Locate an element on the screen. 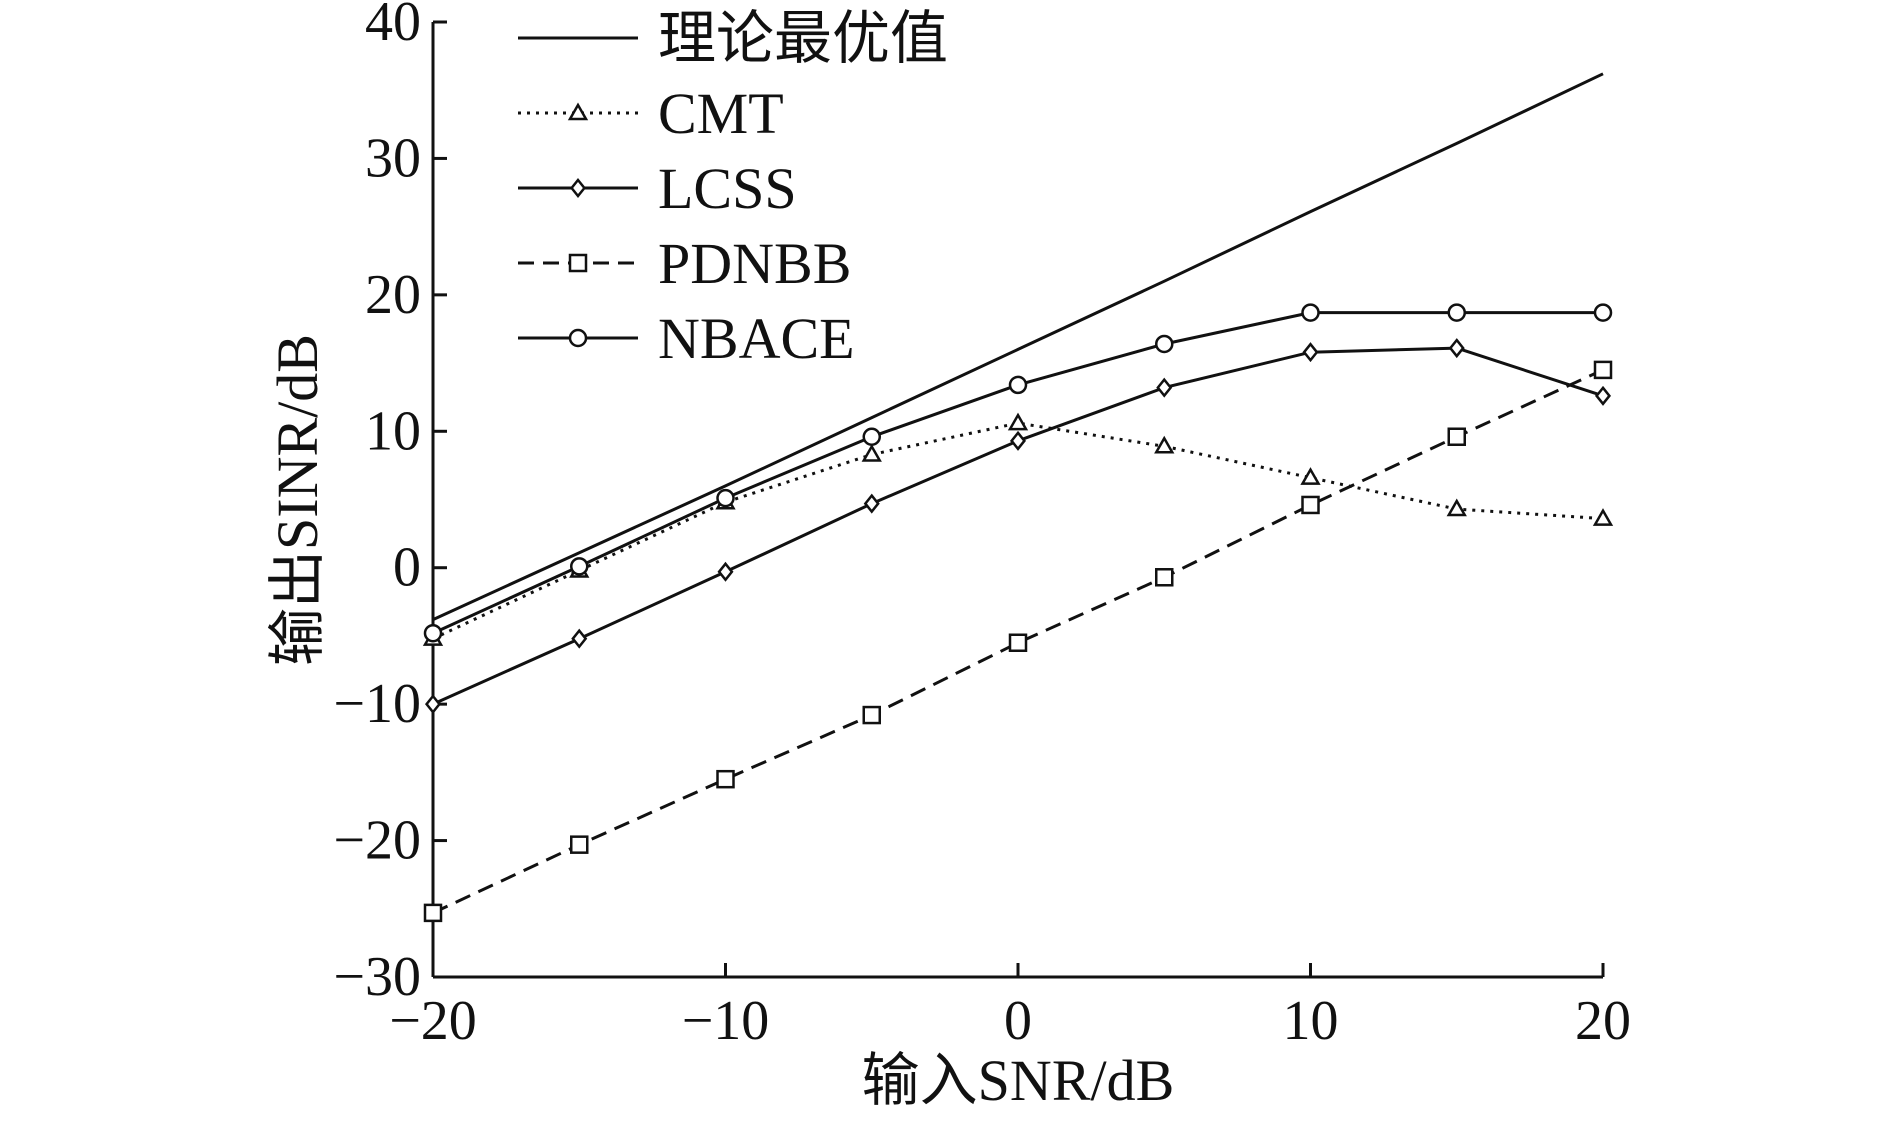 The image size is (1889, 1122). legend-item: CMT is located at coordinates (651, 113).